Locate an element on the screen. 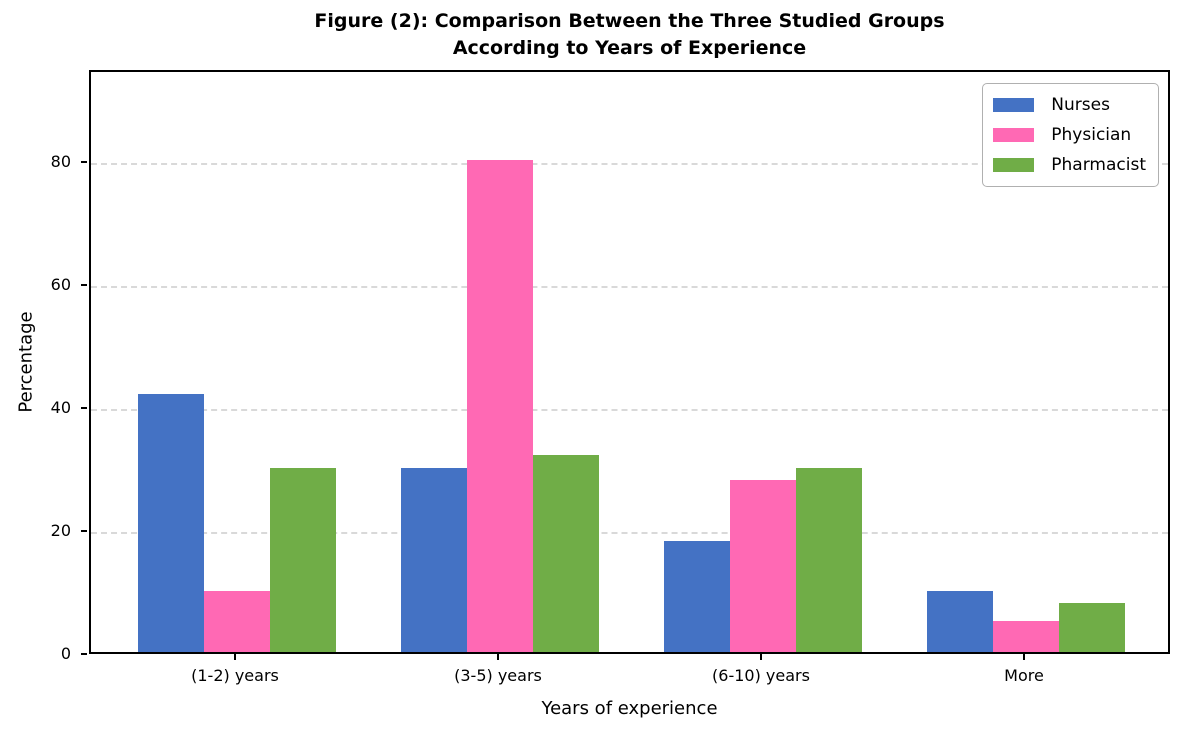  y-tick-label-40: 40 is located at coordinates (60, 408).